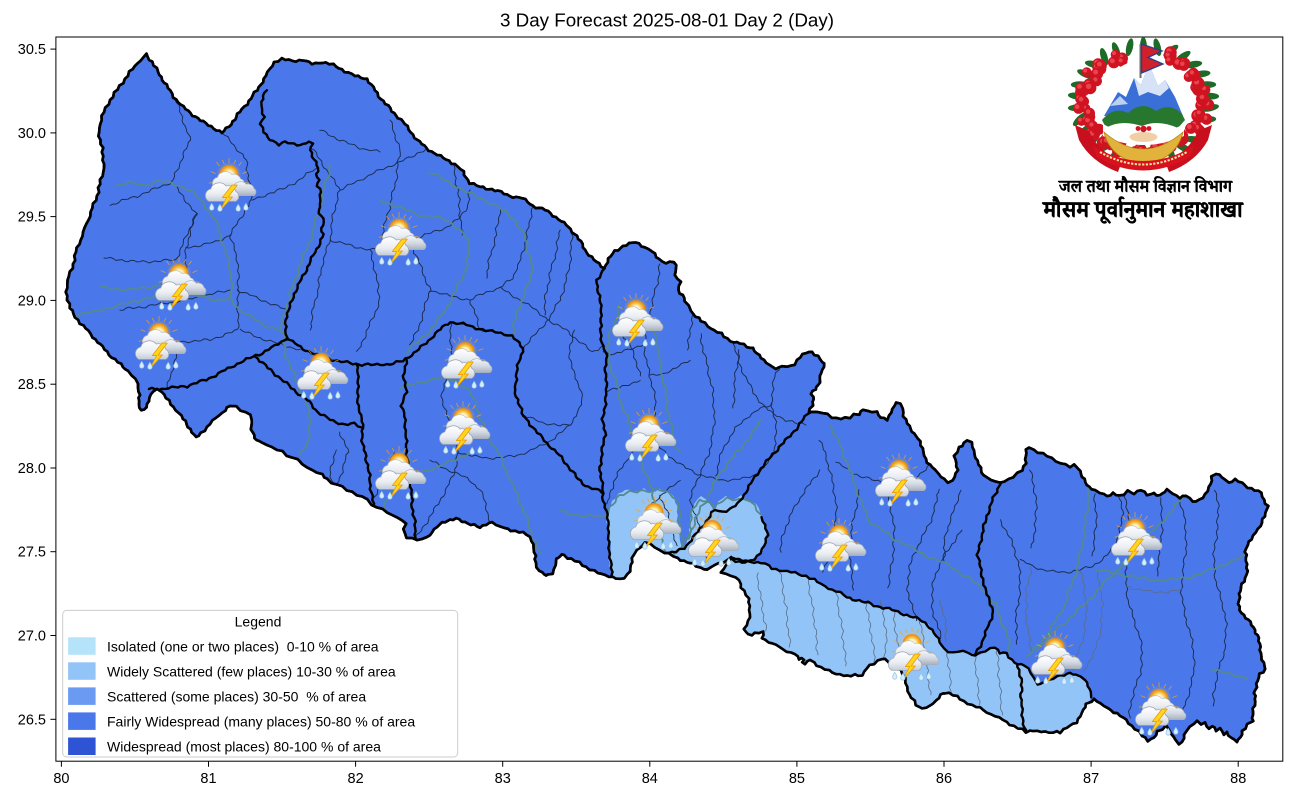  What do you see at coordinates (258, 622) in the screenshot?
I see `svg-text: Legend` at bounding box center [258, 622].